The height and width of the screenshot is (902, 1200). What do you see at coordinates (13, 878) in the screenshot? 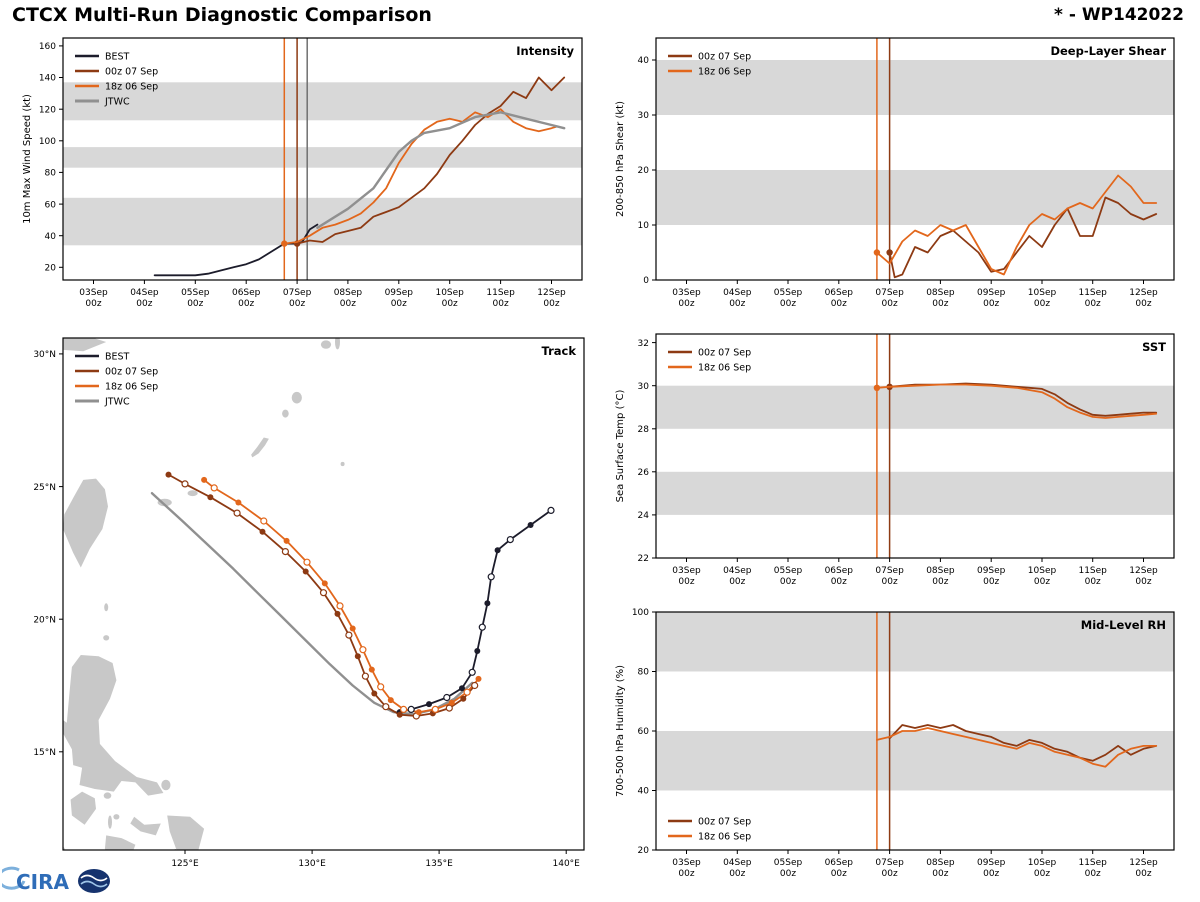
I see `cira-swirl-icon` at bounding box center [13, 878].